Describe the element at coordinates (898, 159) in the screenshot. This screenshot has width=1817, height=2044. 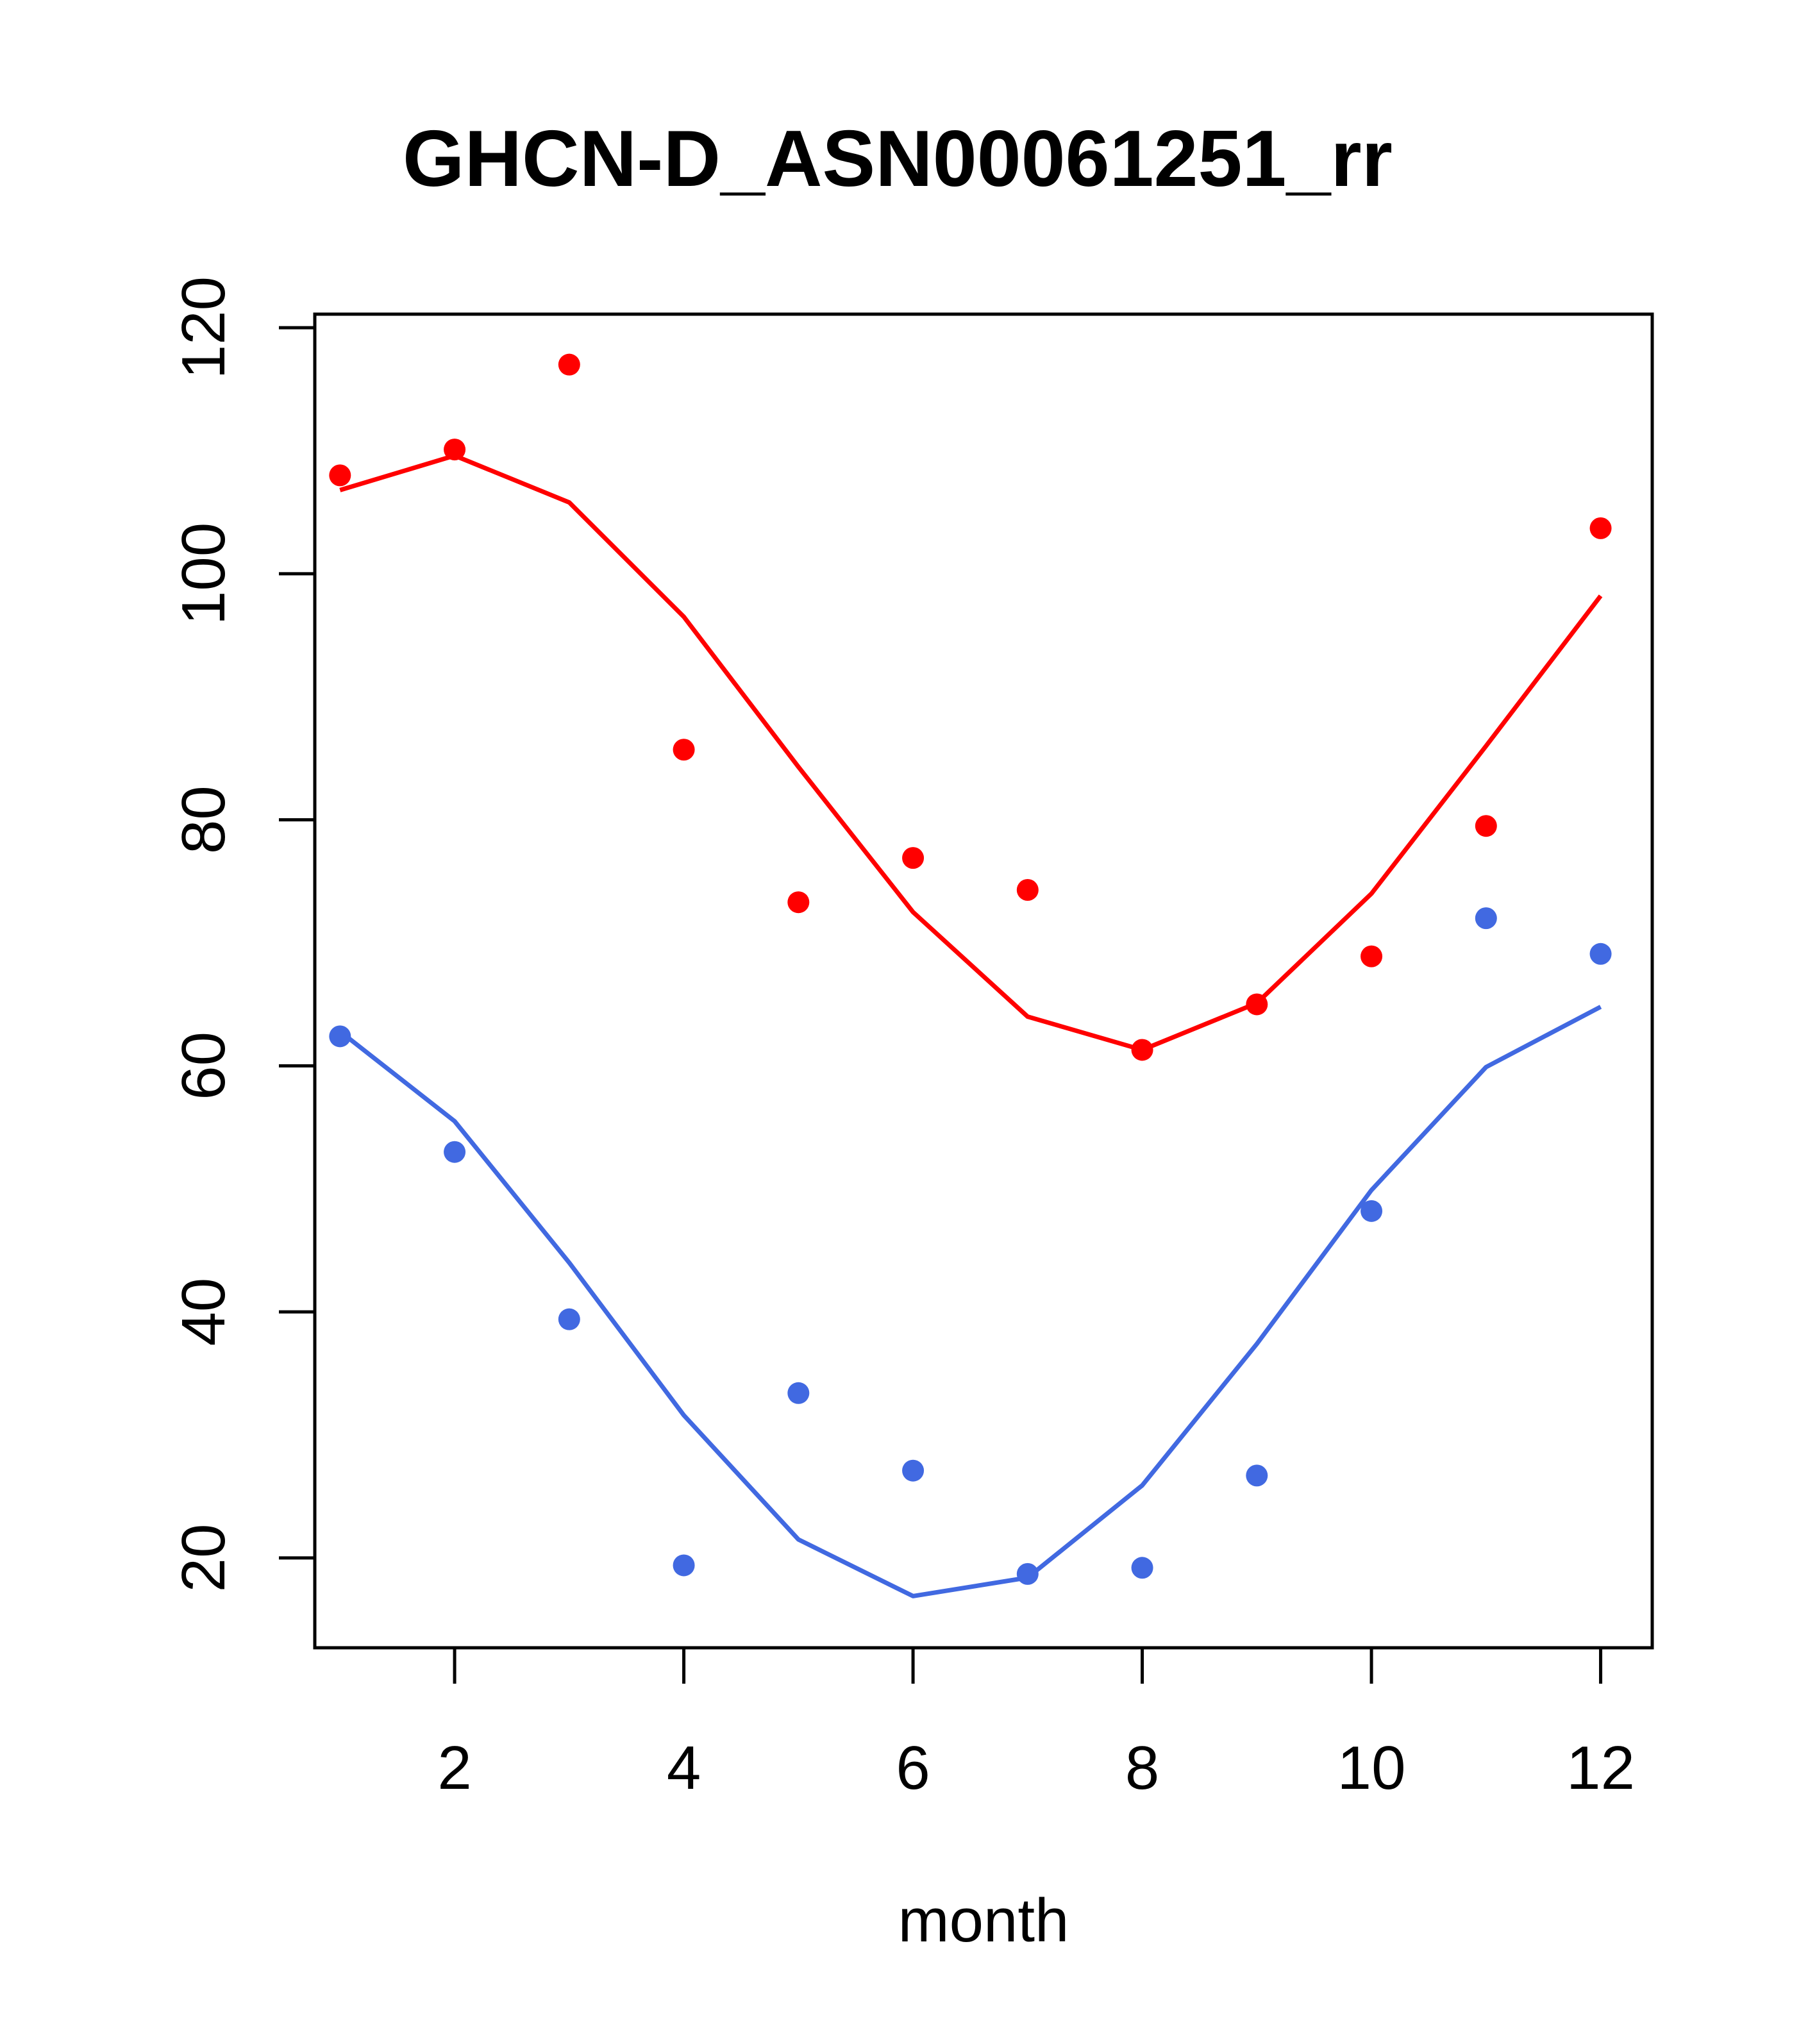
I see `chart-title: GHCN-D_ASN00061251_rr` at that location.